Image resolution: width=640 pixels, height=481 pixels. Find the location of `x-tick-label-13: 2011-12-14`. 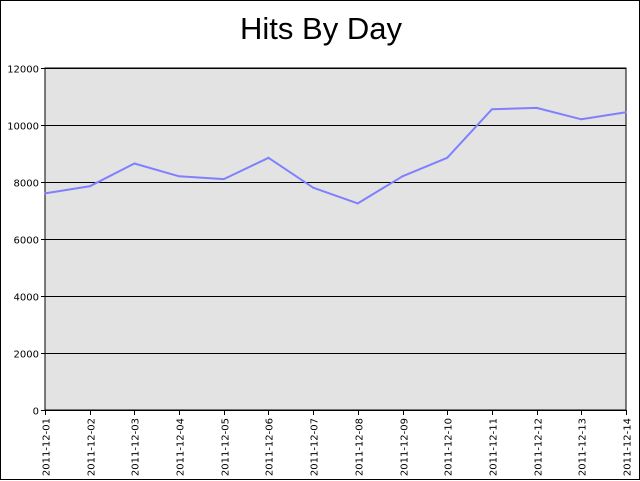

x-tick-label-13: 2011-12-14 is located at coordinates (628, 447).